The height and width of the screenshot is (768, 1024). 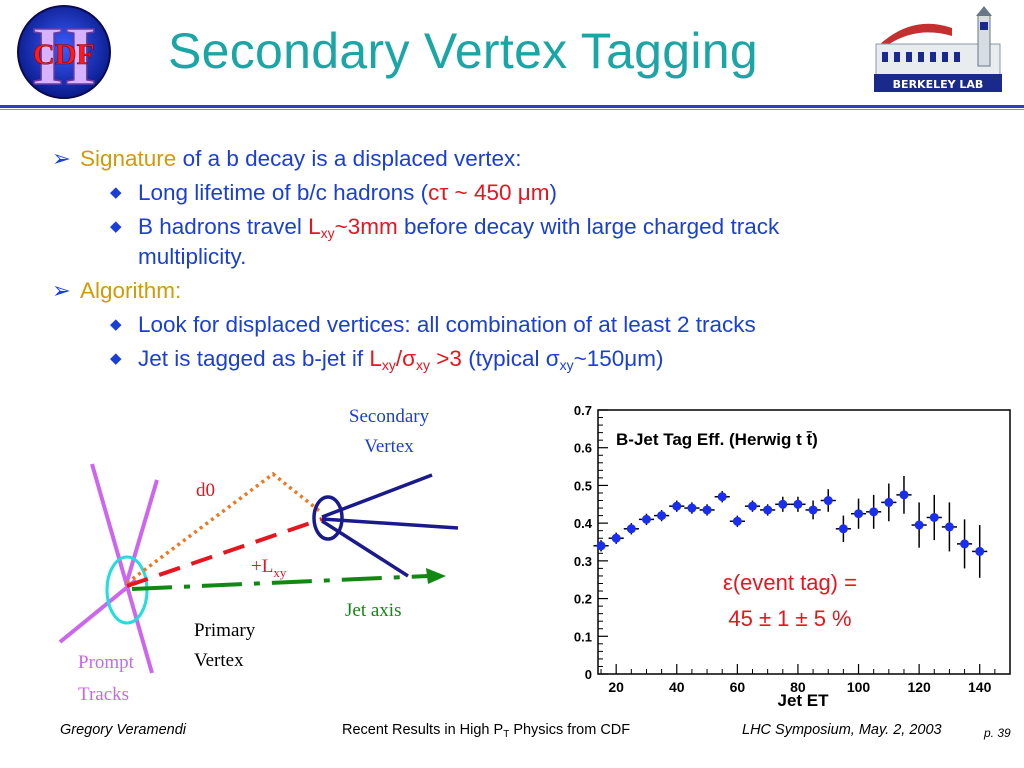 What do you see at coordinates (314, 226) in the screenshot?
I see `travel-L: L` at bounding box center [314, 226].